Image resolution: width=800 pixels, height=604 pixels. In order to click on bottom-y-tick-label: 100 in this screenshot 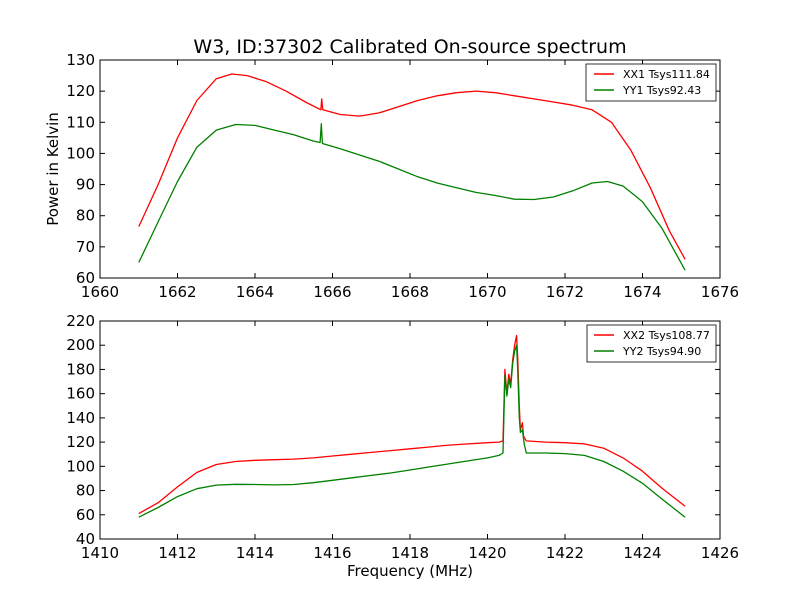, I will do `click(80, 466)`.